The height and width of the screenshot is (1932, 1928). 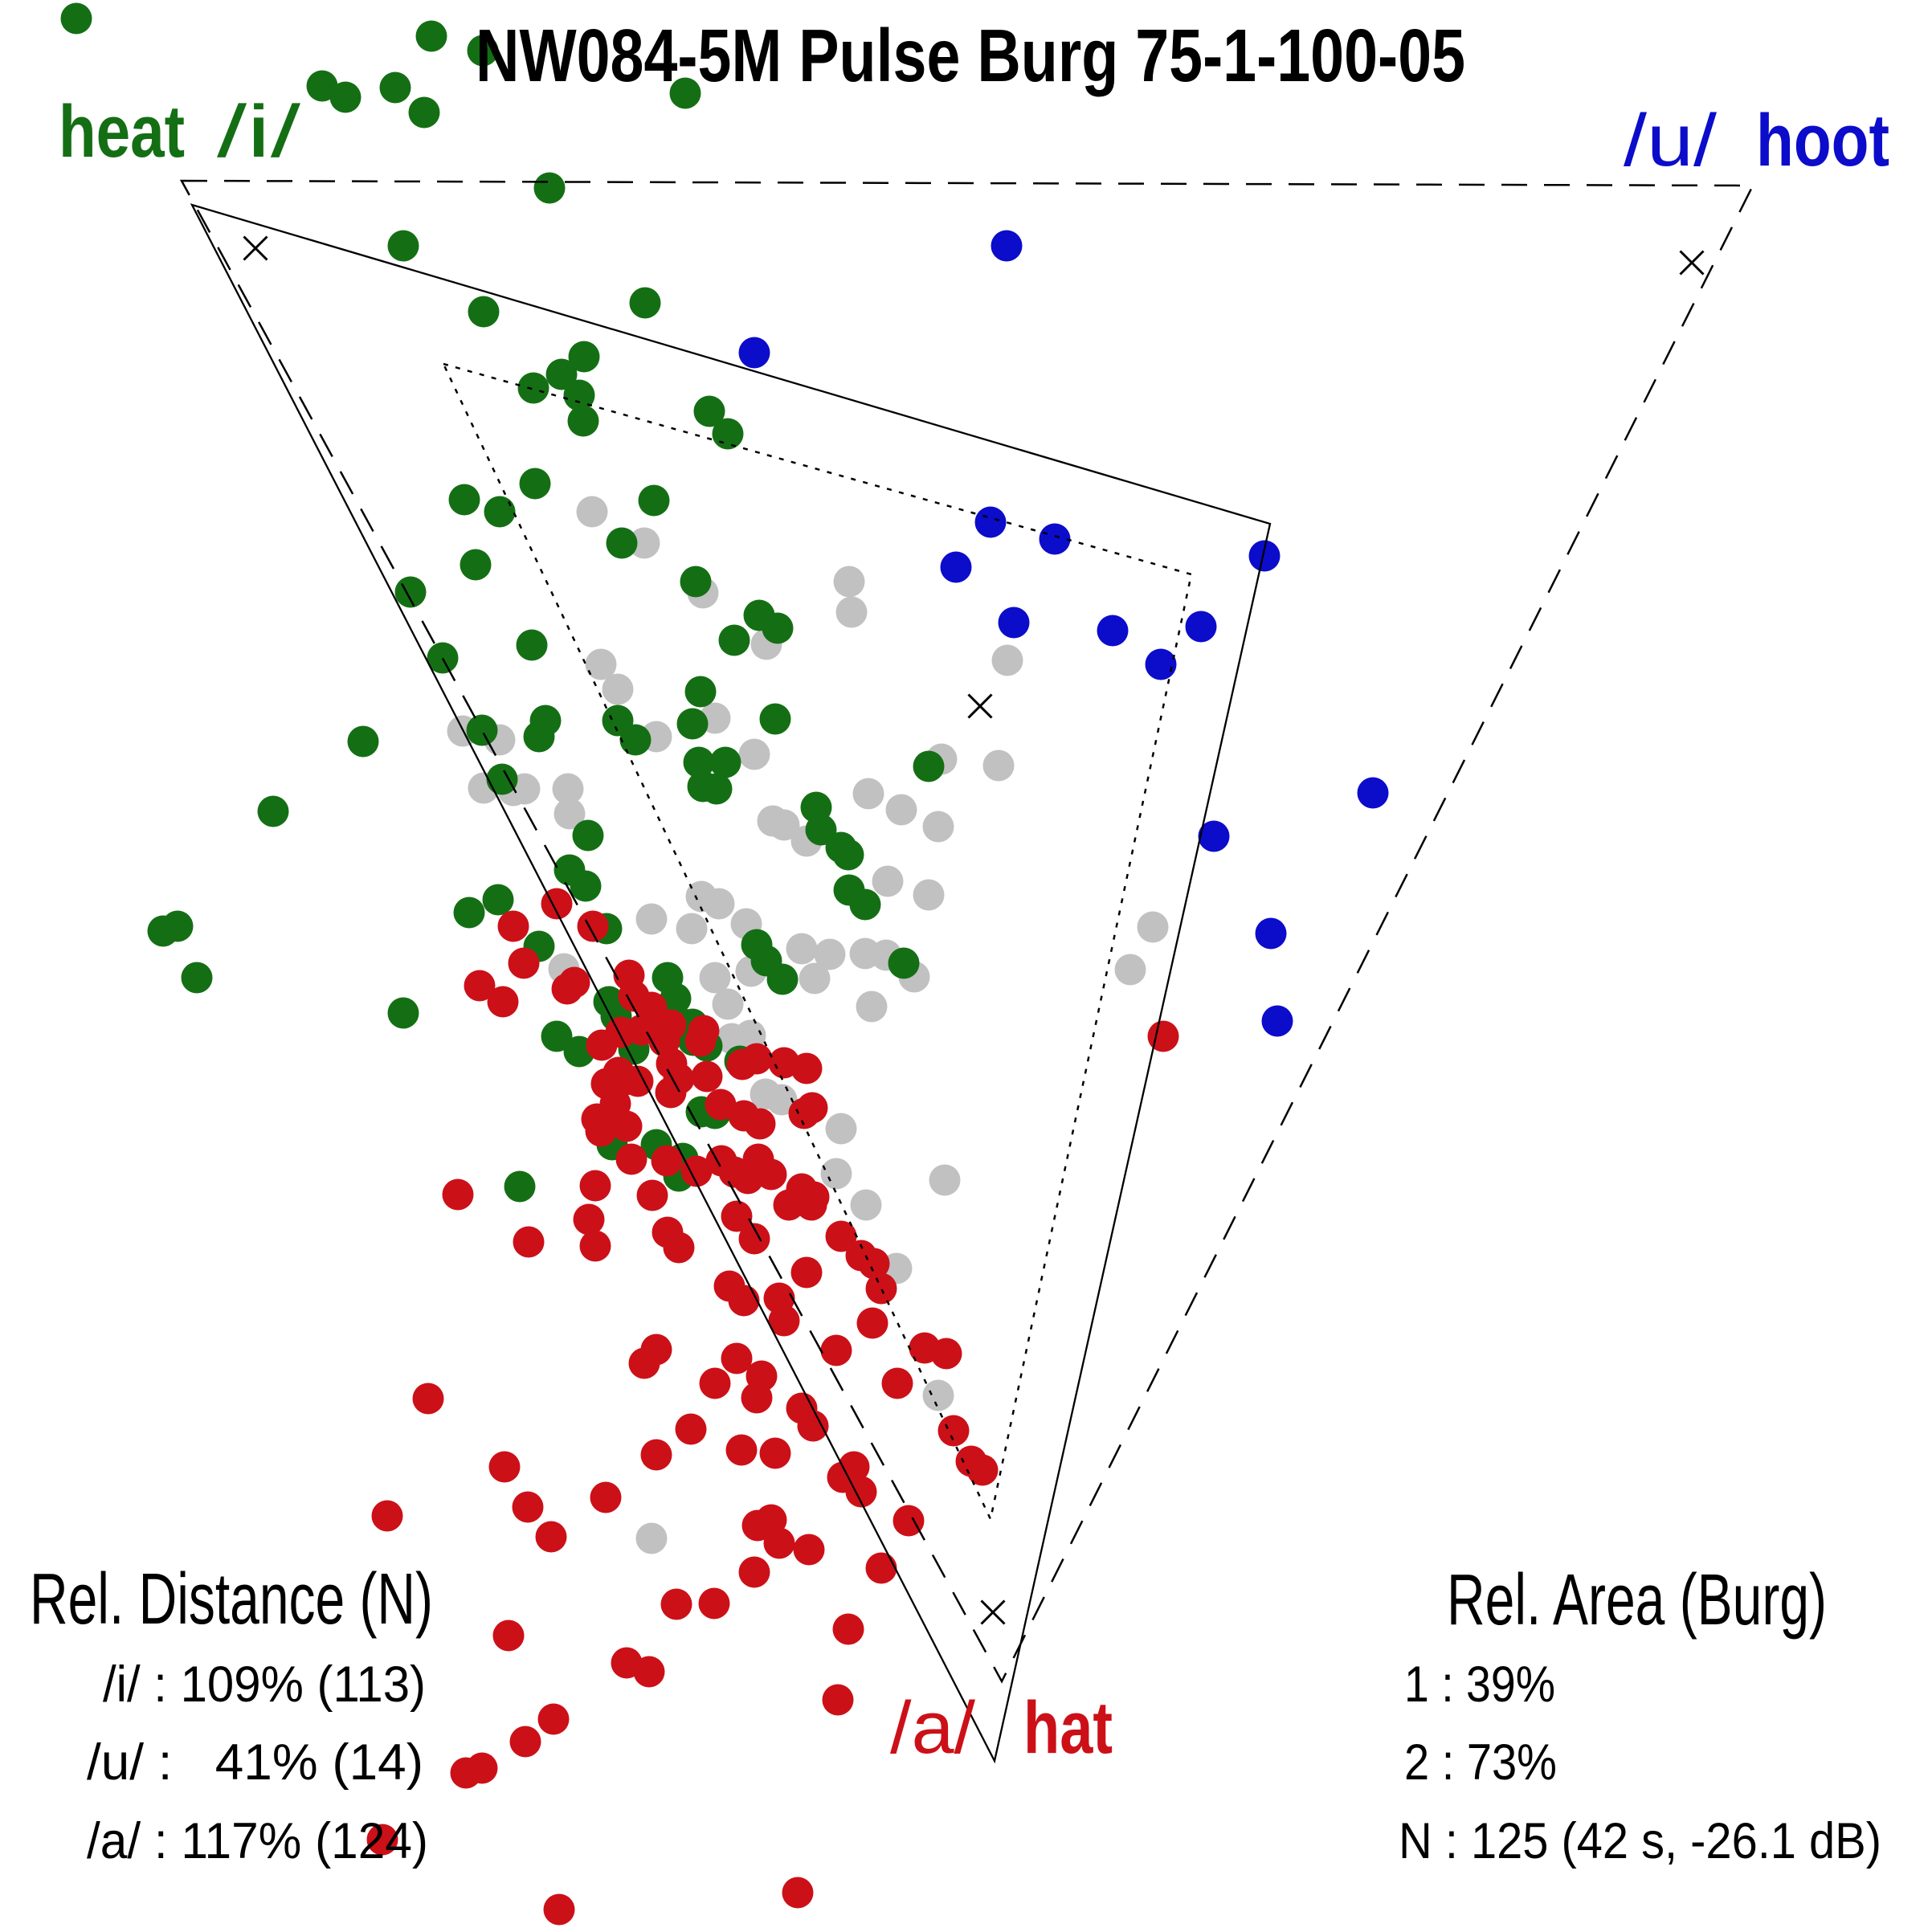 I want to click on svg-text: 1 : 39%, so click(x=1479, y=1684).